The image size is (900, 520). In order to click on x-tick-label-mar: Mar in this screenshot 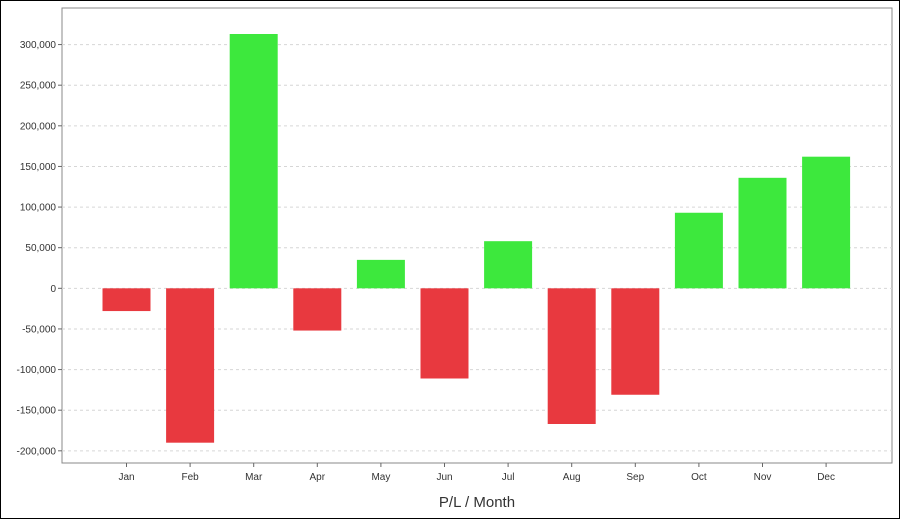, I will do `click(254, 477)`.